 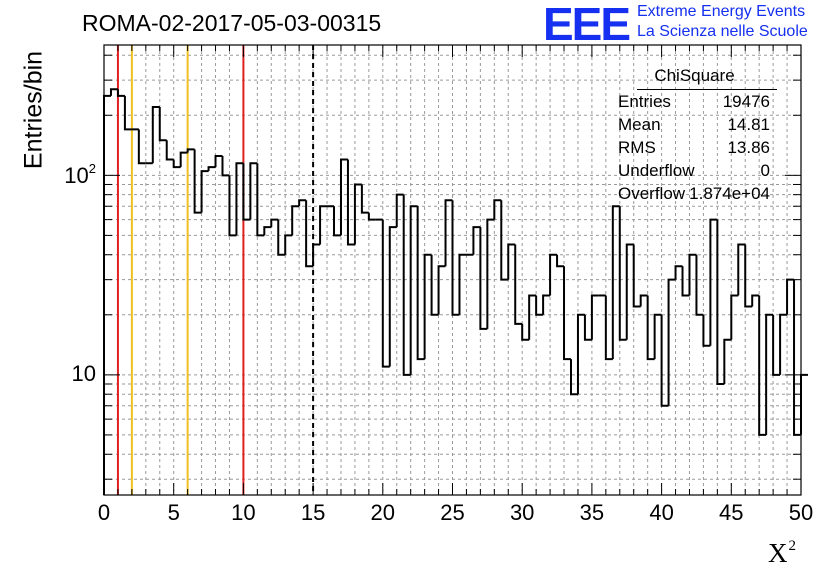 I want to click on stats-title: ChiSquare, so click(x=694, y=75).